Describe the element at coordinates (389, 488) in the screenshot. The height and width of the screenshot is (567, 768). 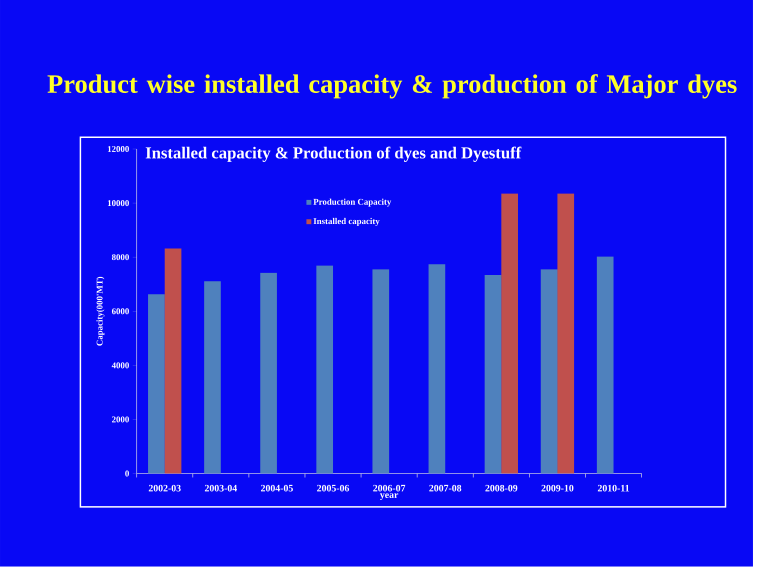
I see `x-tick-label: 2006-07` at that location.